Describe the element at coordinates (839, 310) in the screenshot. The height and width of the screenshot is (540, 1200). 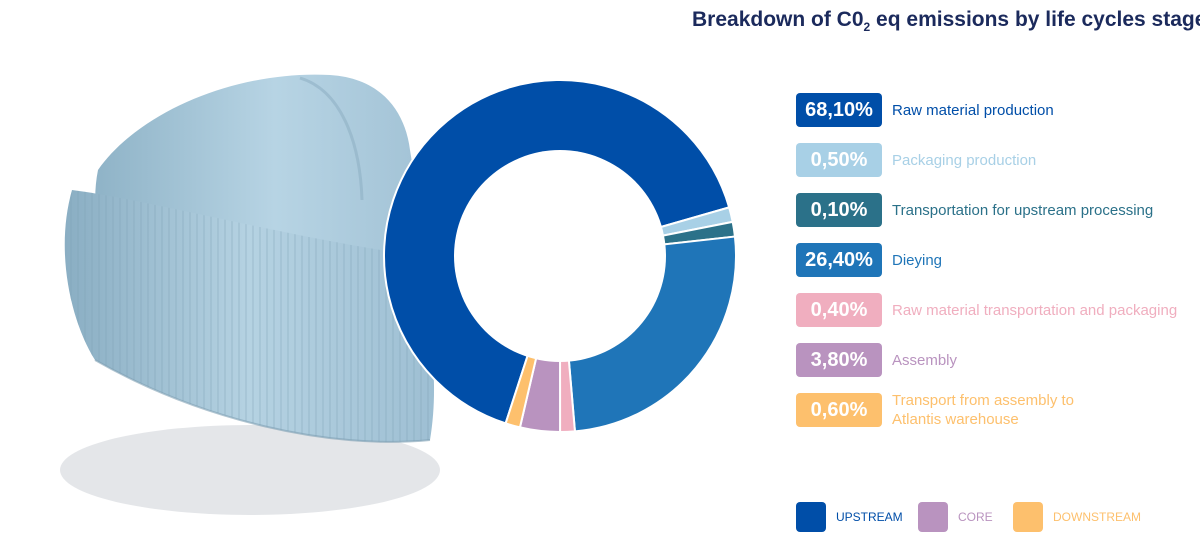
I see `legend-value-badge: 0,40%` at that location.